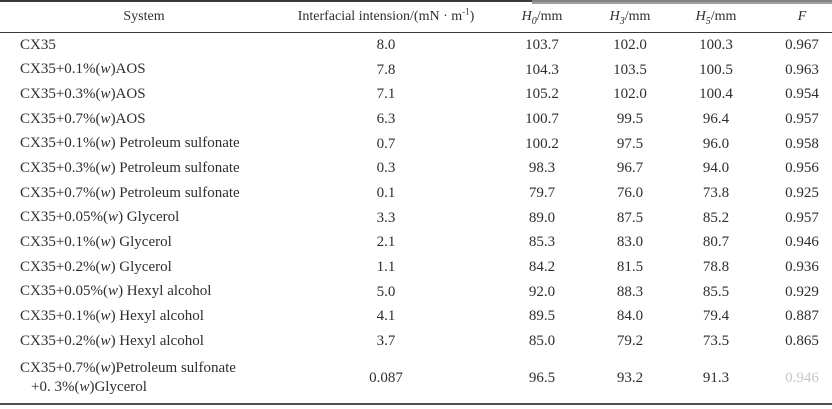  I want to click on cell-tension: 1.1, so click(386, 267).